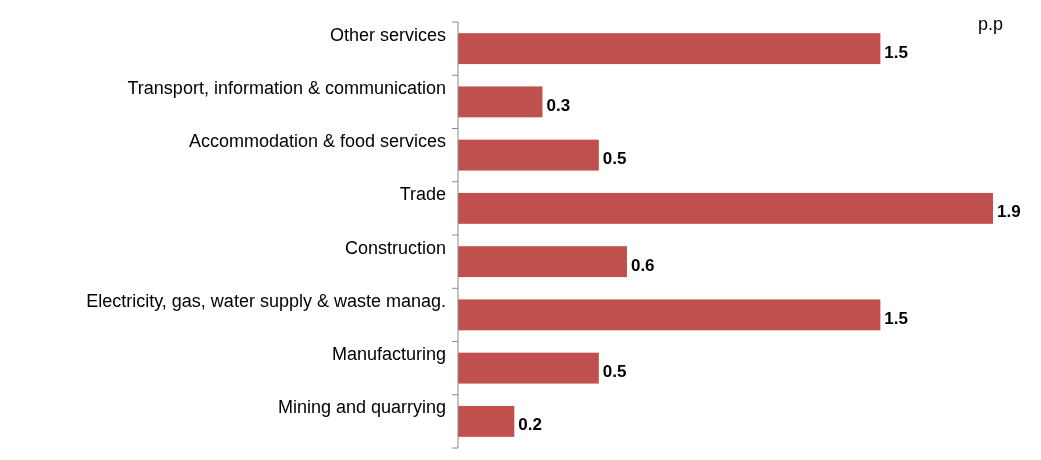  Describe the element at coordinates (395, 247) in the screenshot. I see `y-tick-label: Construction` at that location.